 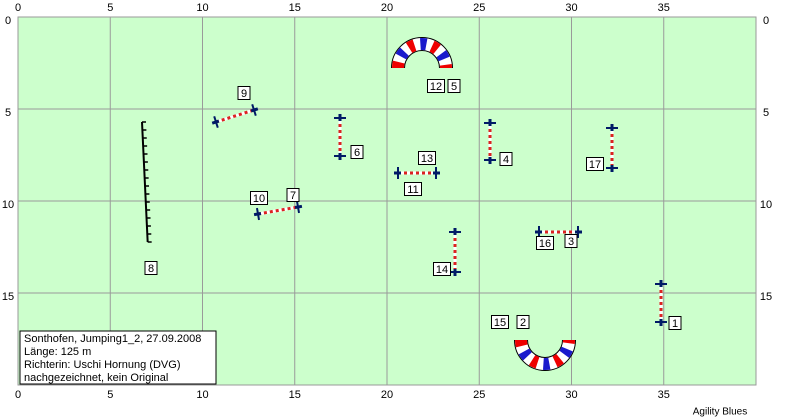 What do you see at coordinates (102, 365) in the screenshot?
I see `info-line: Richterin: Uschi Hornung (DVG)` at bounding box center [102, 365].